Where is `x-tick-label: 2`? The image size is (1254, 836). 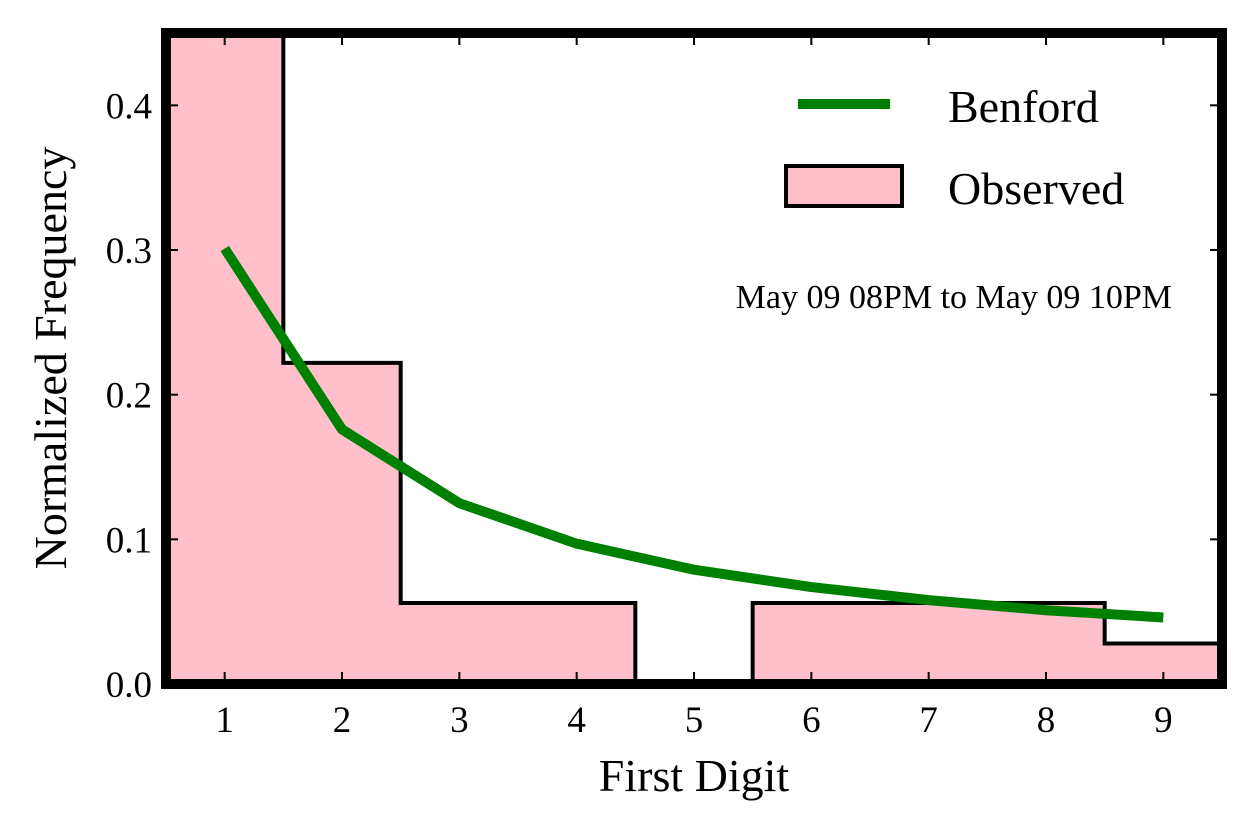
x-tick-label: 2 is located at coordinates (342, 720).